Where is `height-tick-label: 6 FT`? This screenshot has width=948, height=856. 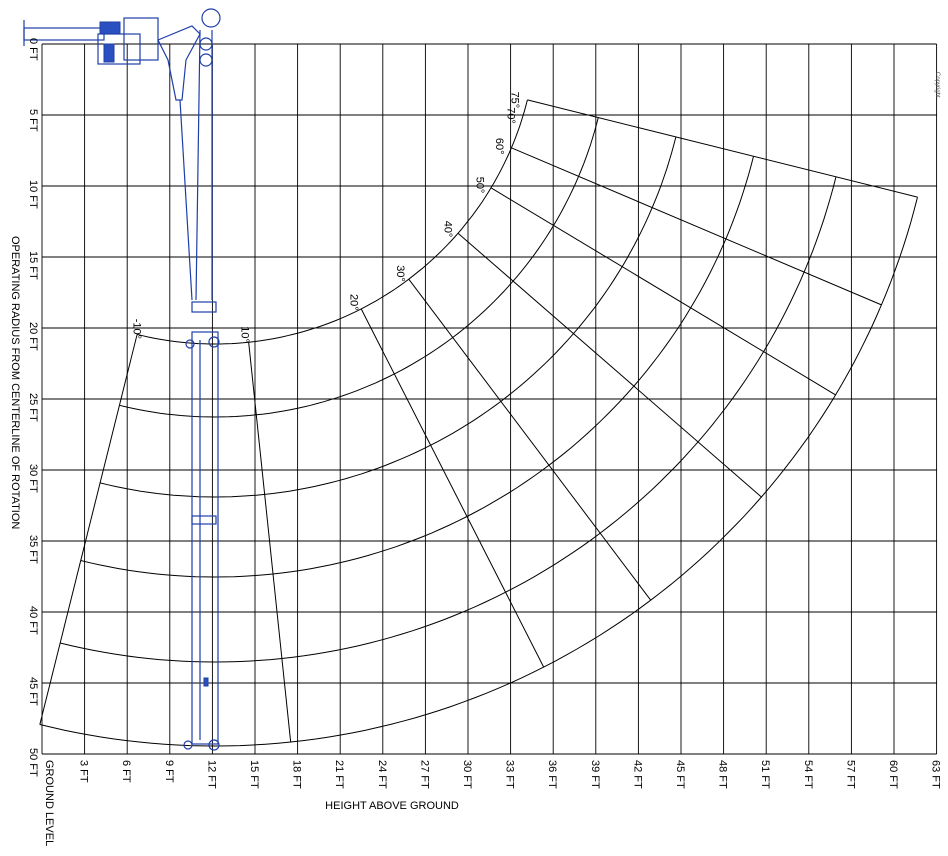 height-tick-label: 6 FT is located at coordinates (126, 771).